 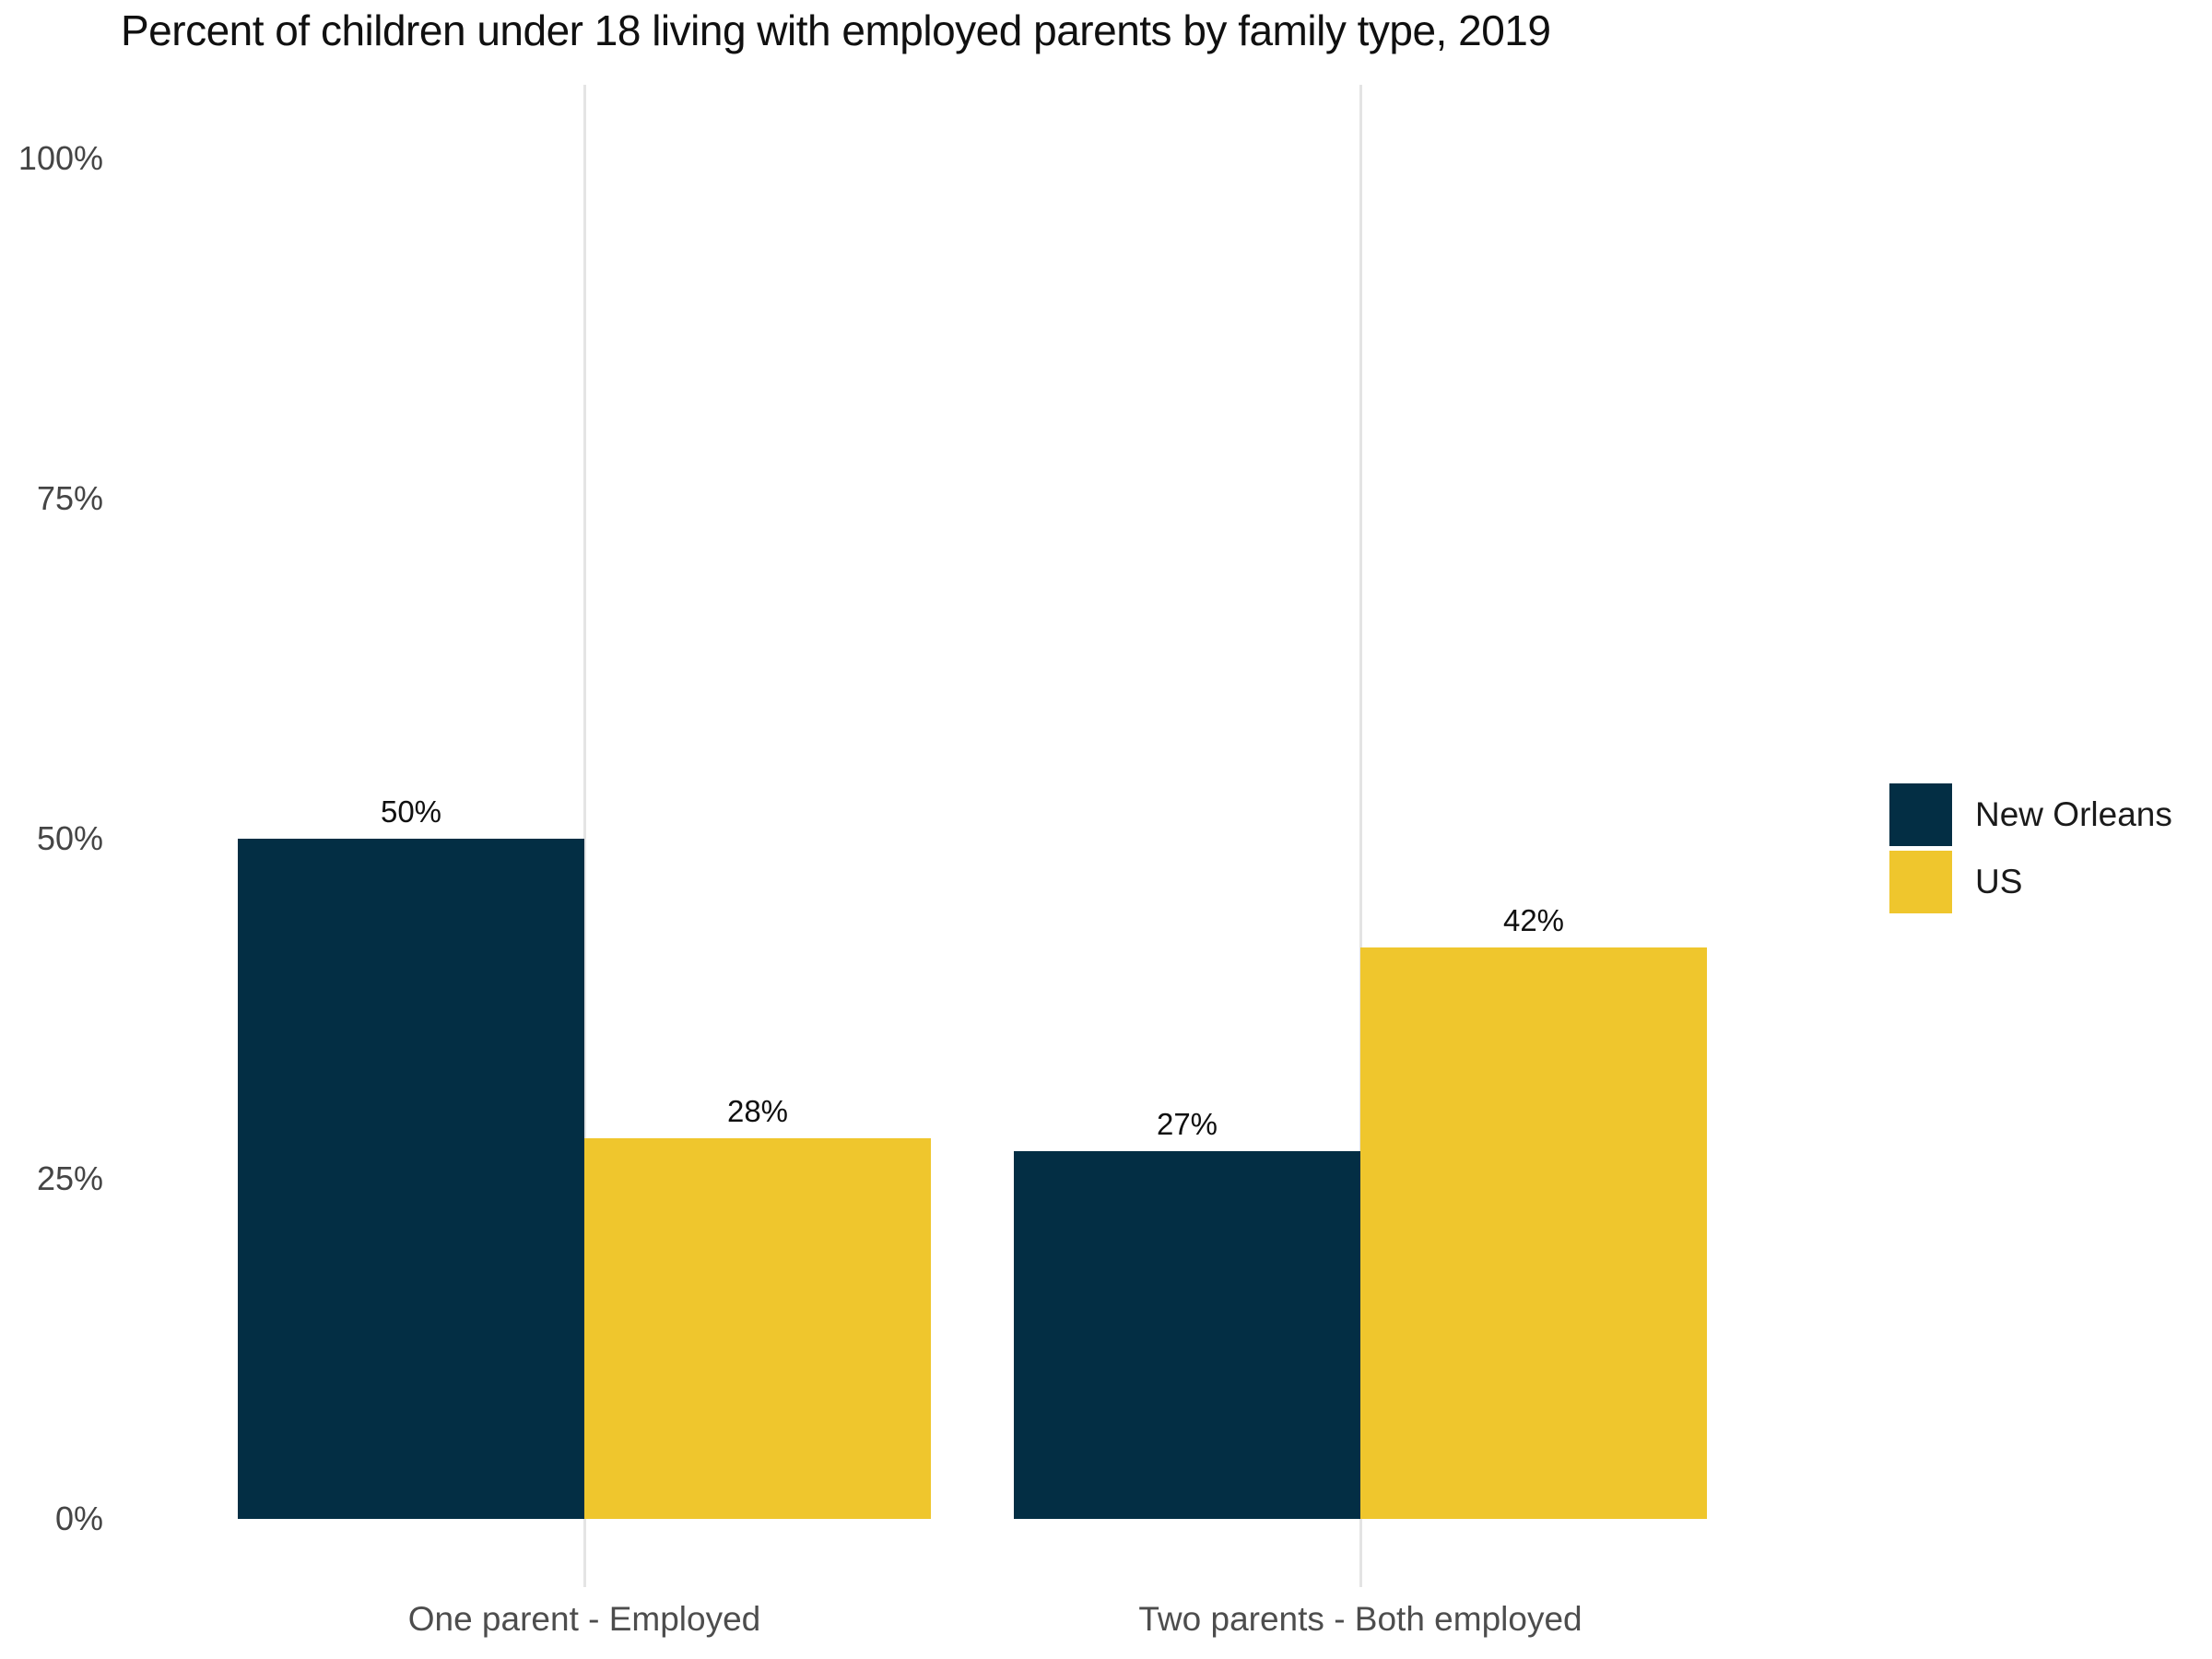 What do you see at coordinates (1360, 836) in the screenshot?
I see `category-gridline-two-parents-both-employed` at bounding box center [1360, 836].